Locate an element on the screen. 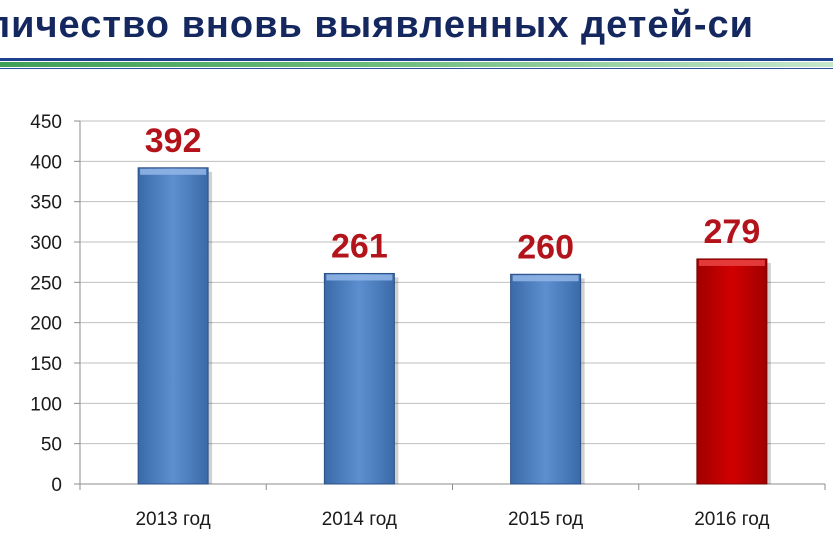 The width and height of the screenshot is (833, 556). data-label: 261 is located at coordinates (359, 246).